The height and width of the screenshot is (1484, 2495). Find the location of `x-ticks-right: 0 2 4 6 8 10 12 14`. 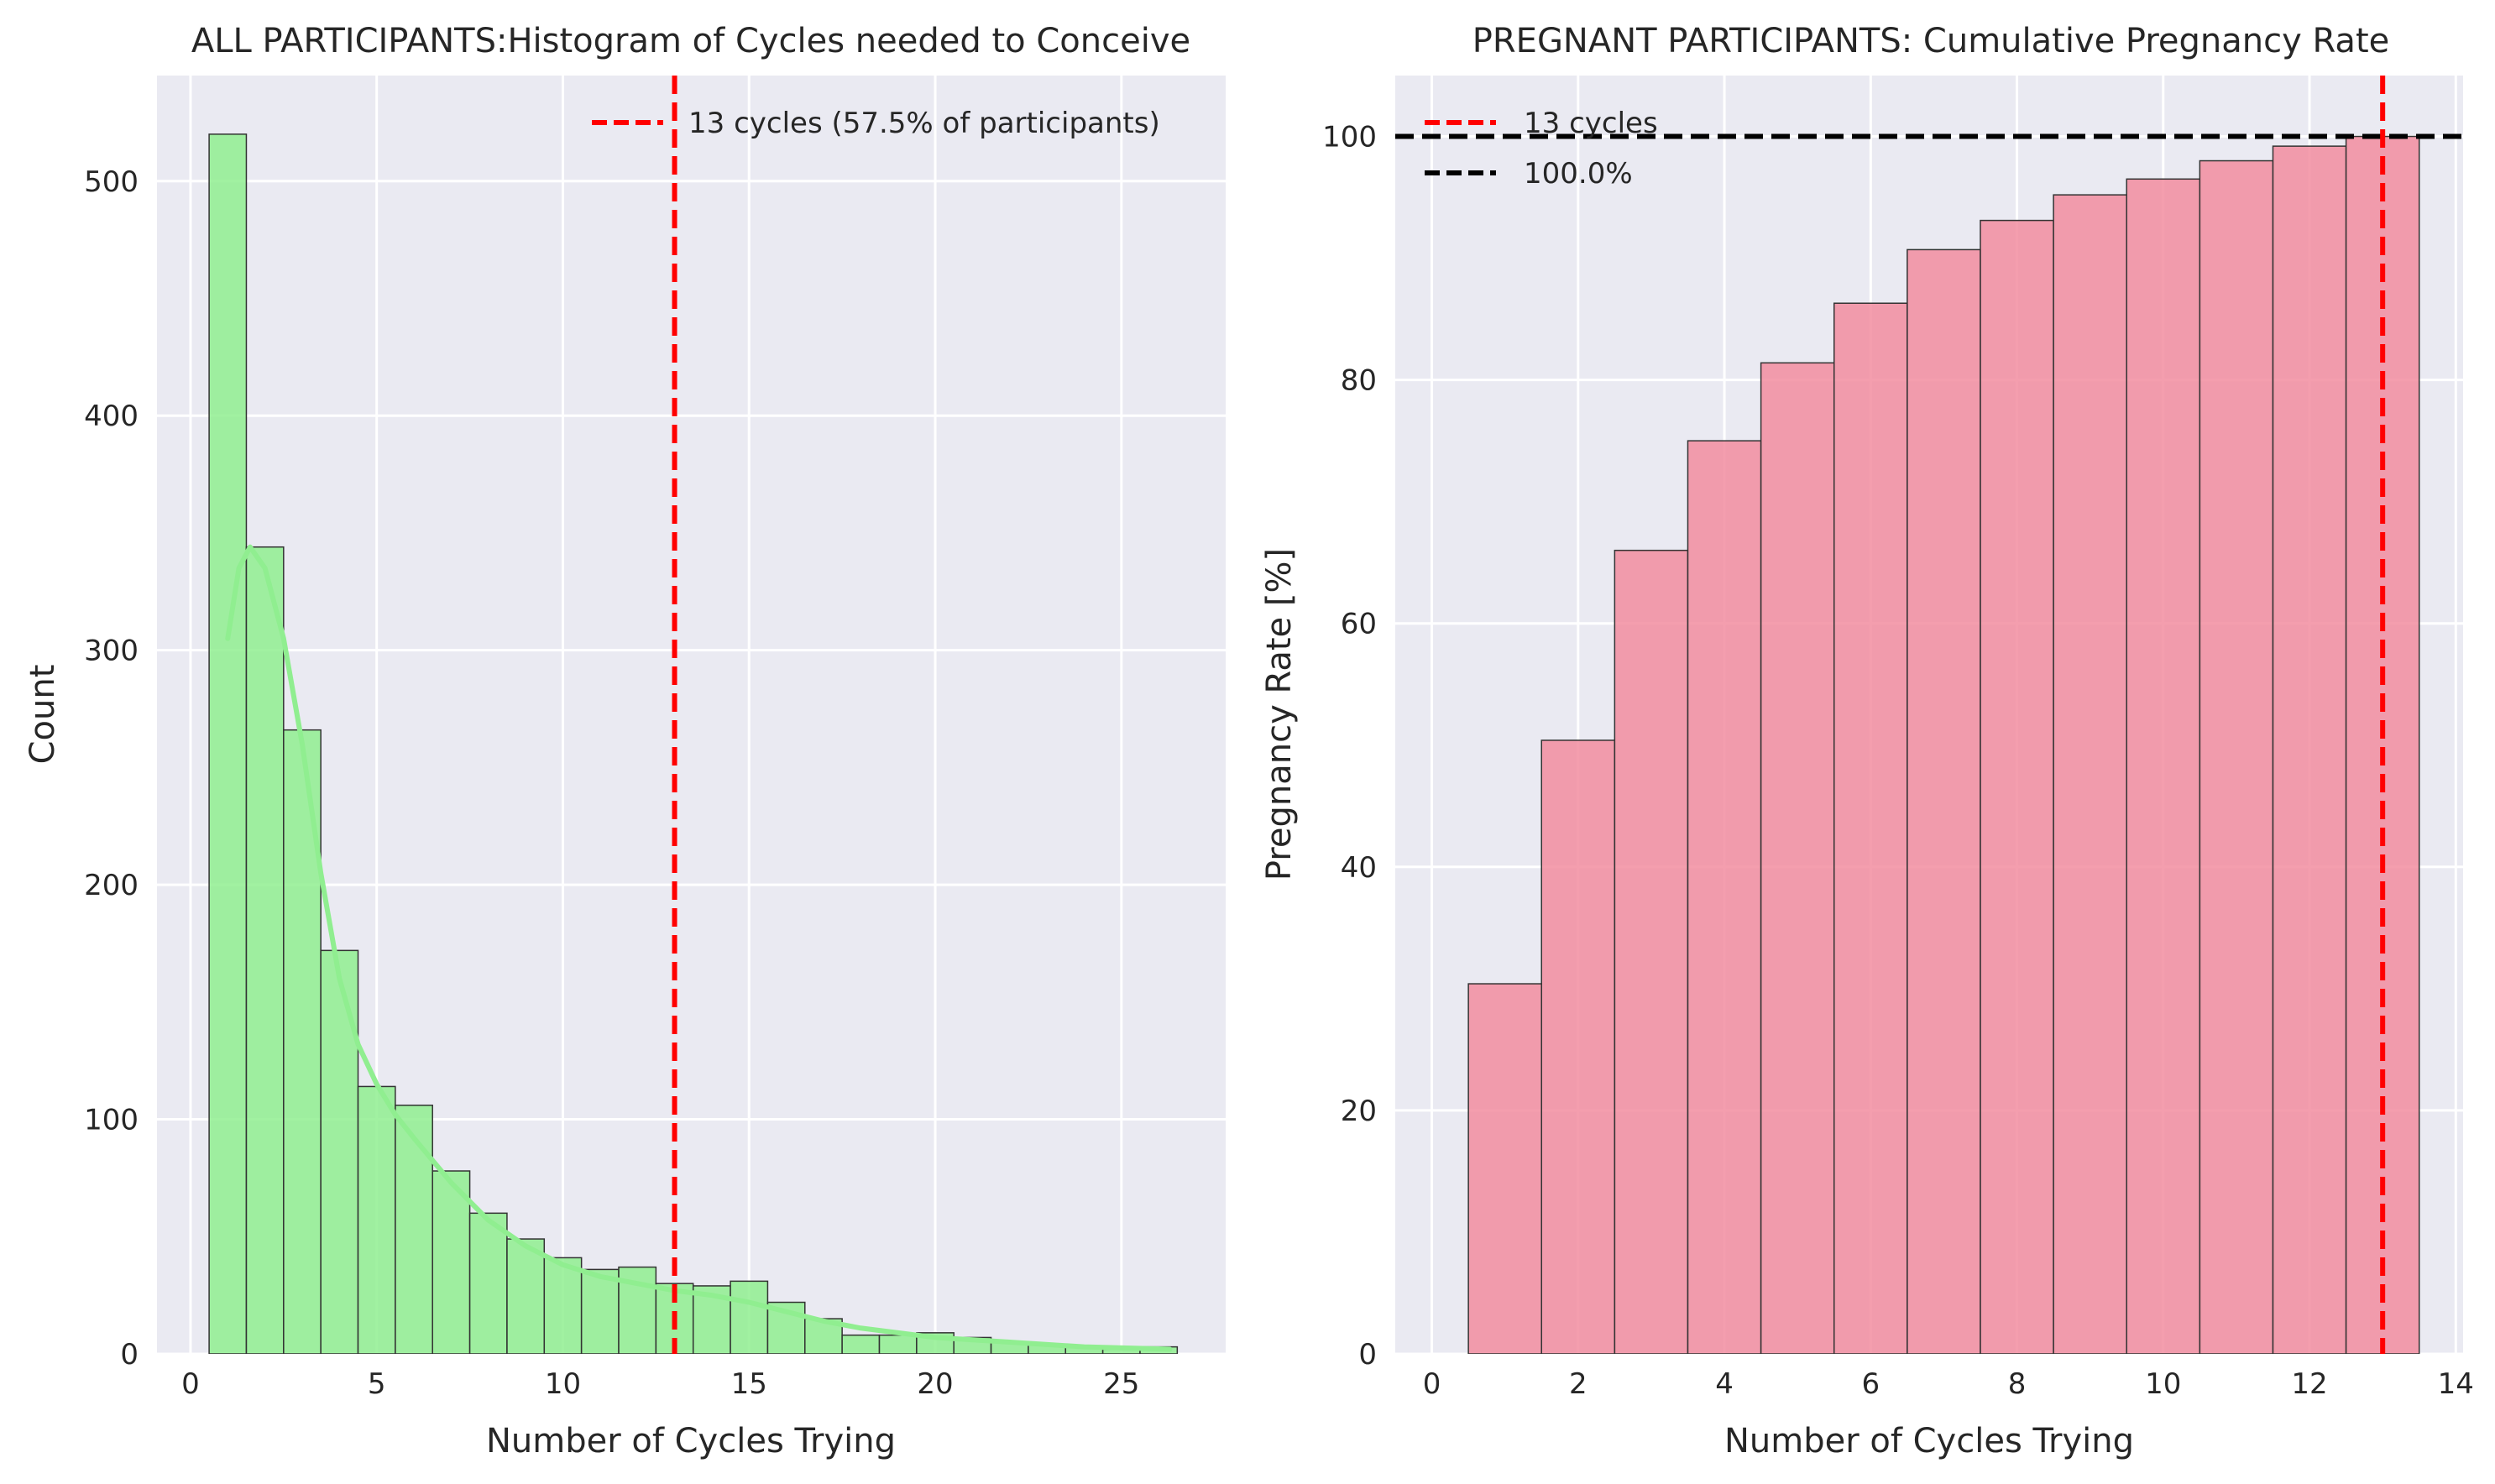

x-ticks-right: 0 2 4 6 8 10 12 14 is located at coordinates (1948, 1384).